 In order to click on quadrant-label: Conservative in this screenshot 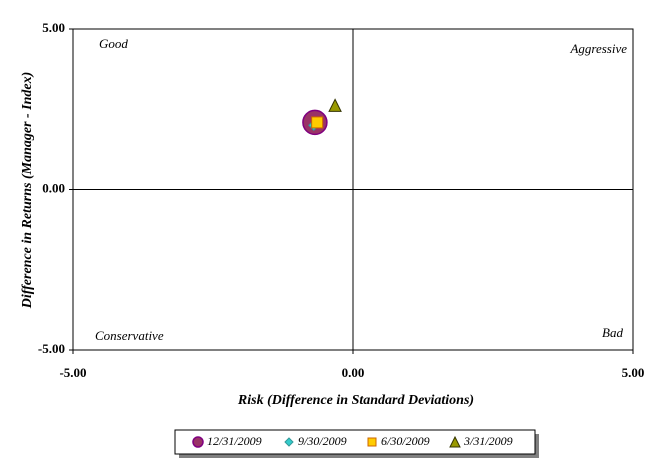, I will do `click(129, 335)`.